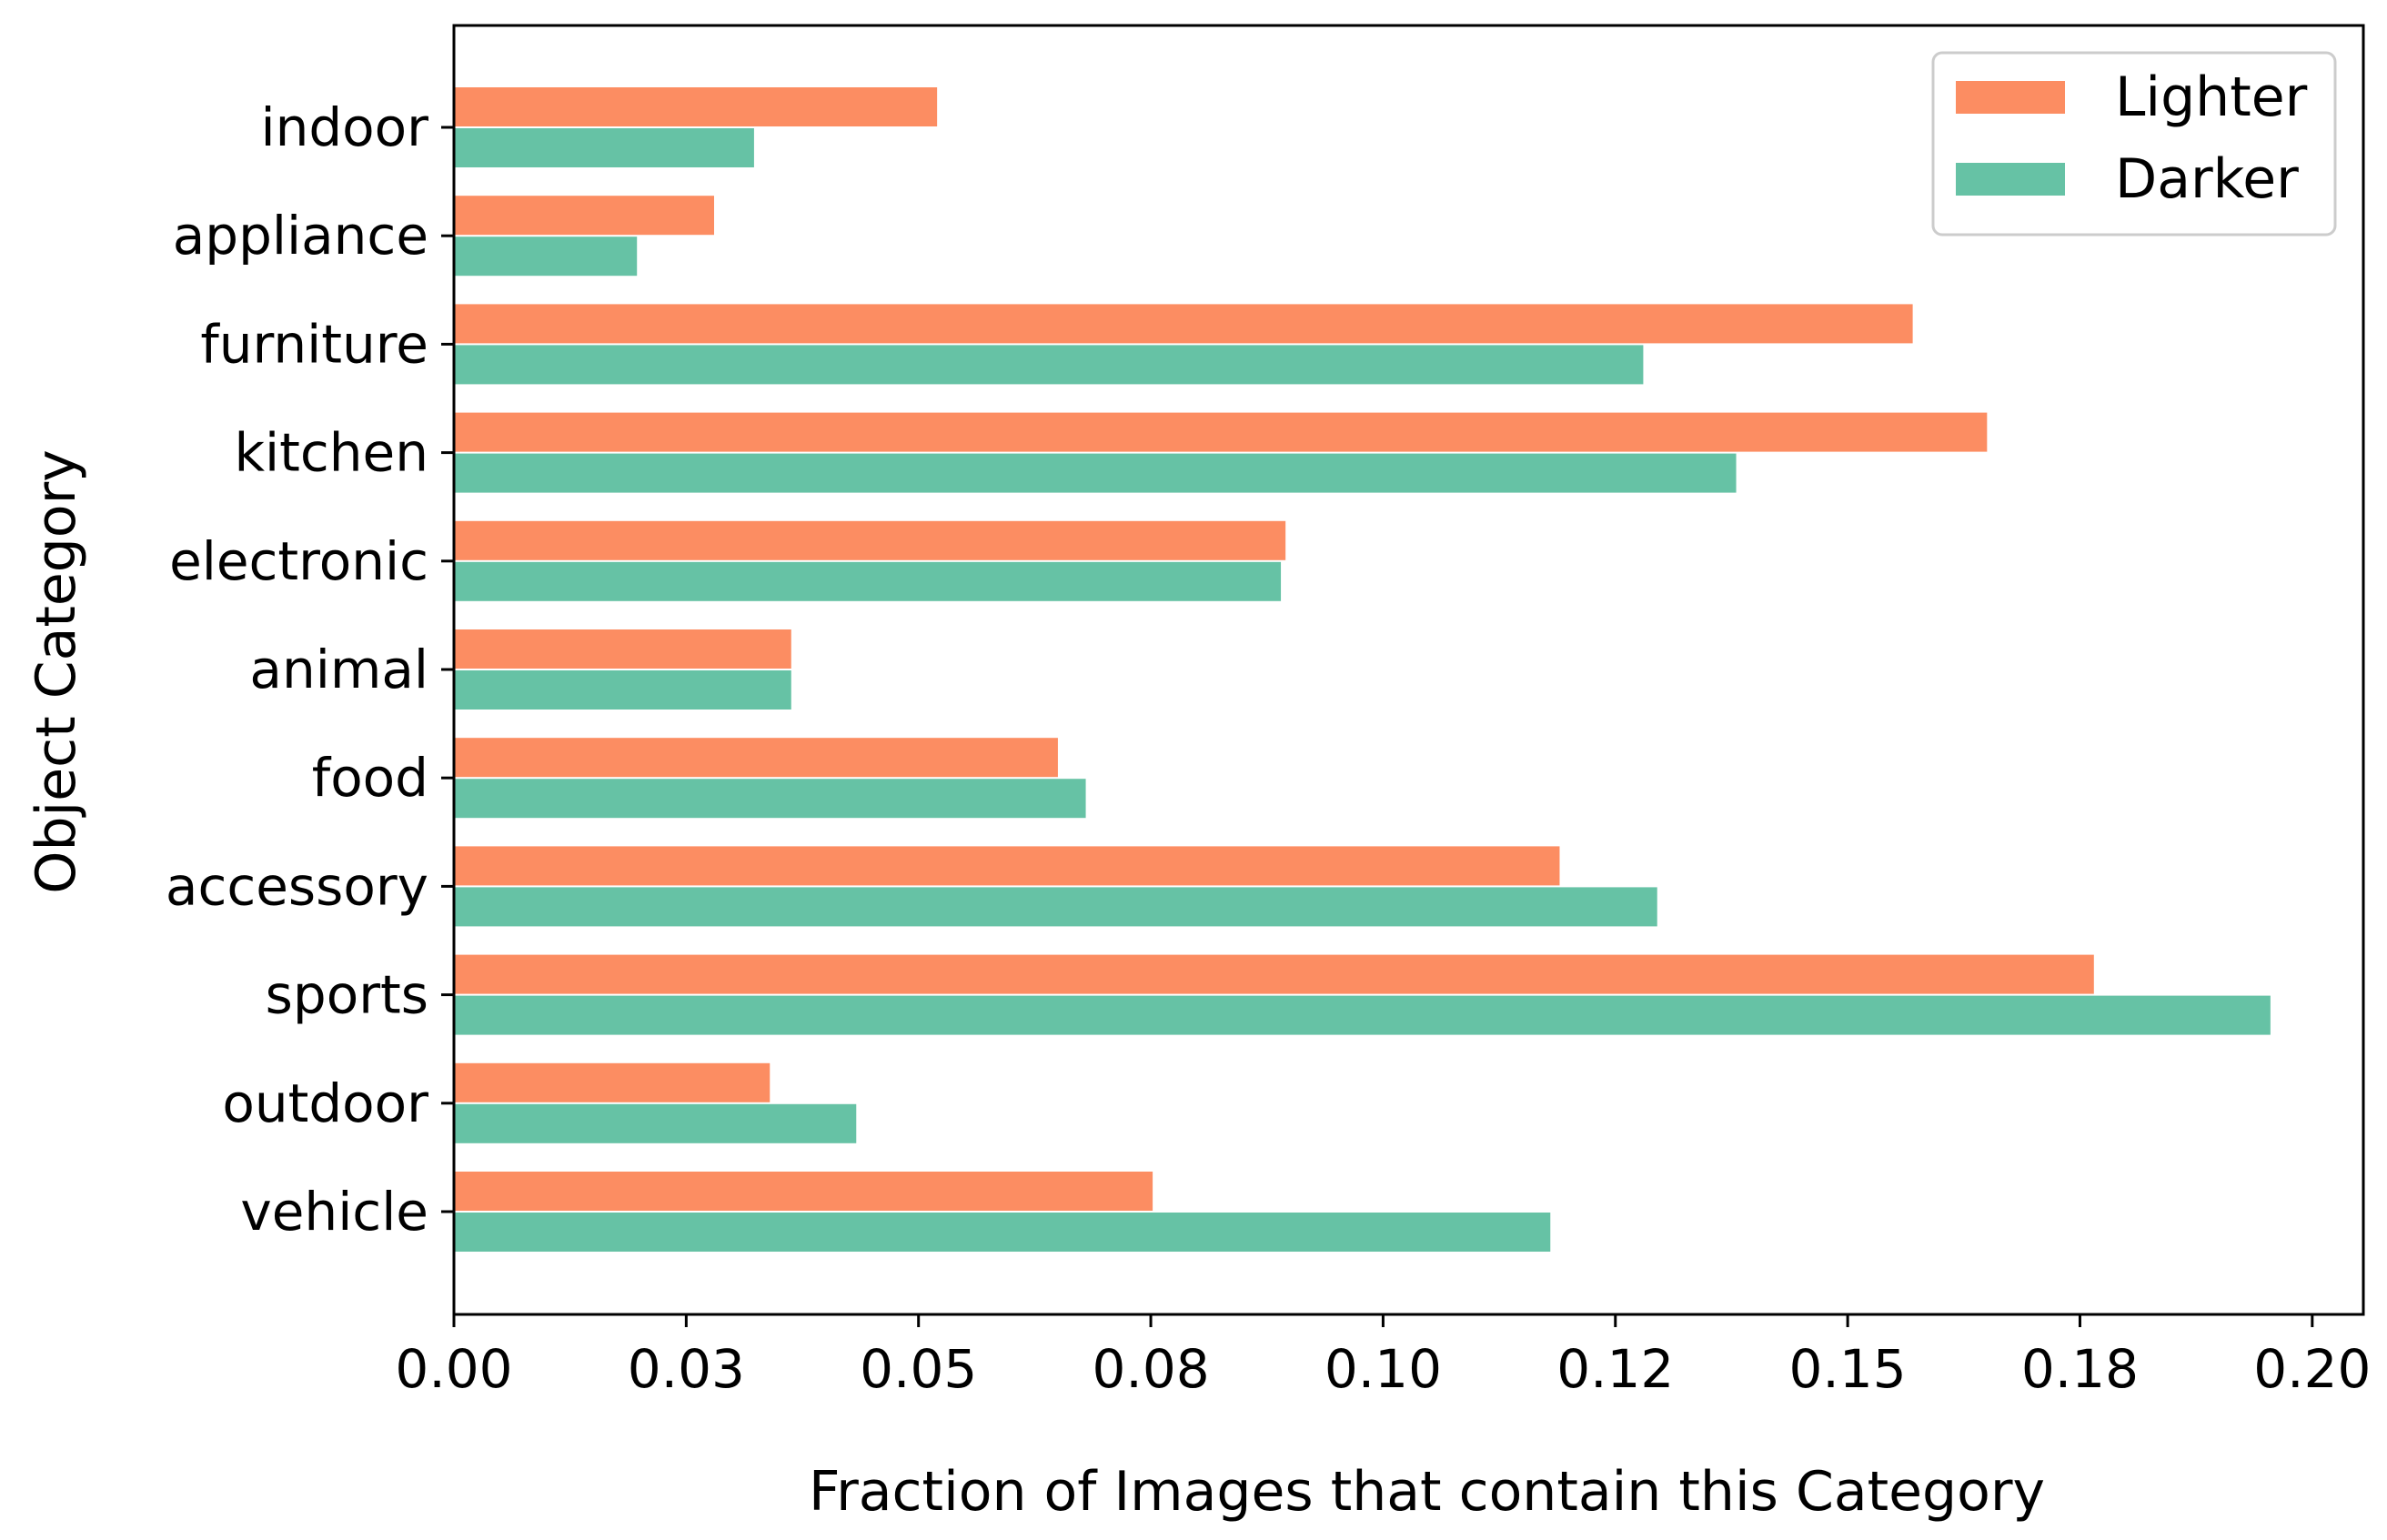 The width and height of the screenshot is (2387, 1540). I want to click on bar-darker-sports, so click(1362, 1015).